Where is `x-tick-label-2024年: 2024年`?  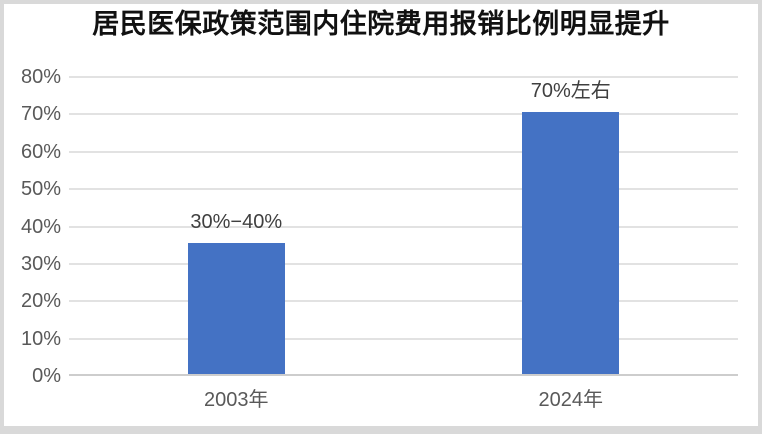 x-tick-label-2024年: 2024年 is located at coordinates (571, 400).